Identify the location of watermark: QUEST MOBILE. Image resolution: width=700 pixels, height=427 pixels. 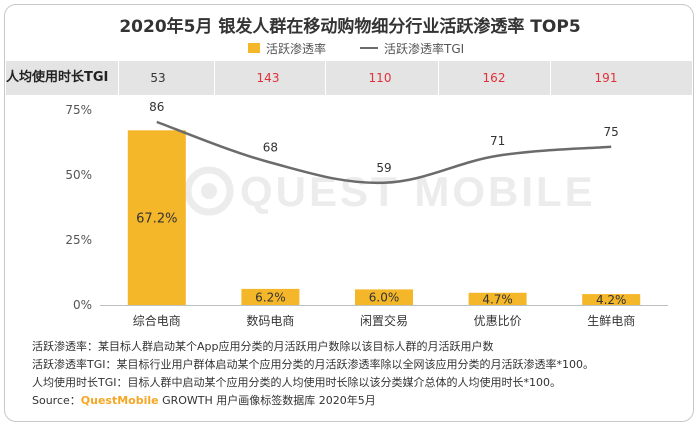
(390, 191).